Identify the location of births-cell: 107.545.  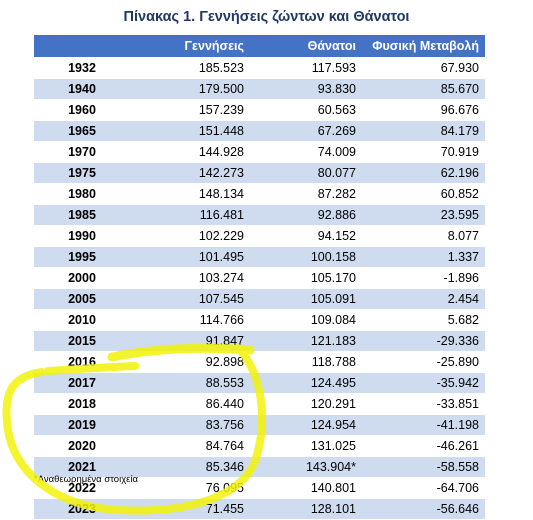
(190, 299).